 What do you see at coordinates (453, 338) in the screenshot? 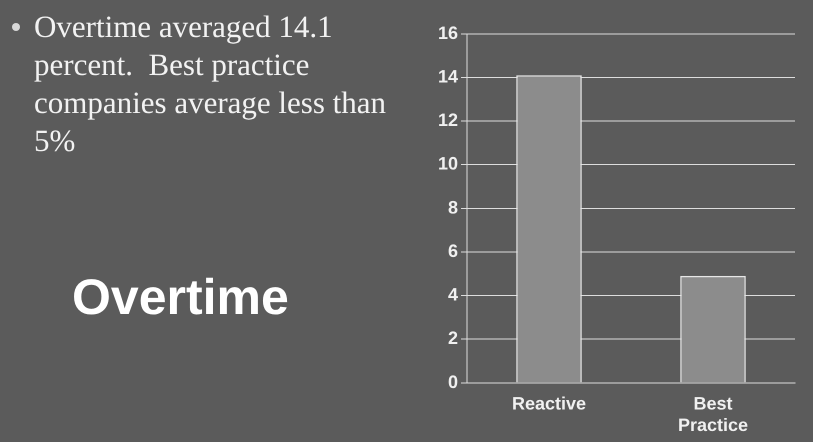
I see `y-tick-label: 2` at bounding box center [453, 338].